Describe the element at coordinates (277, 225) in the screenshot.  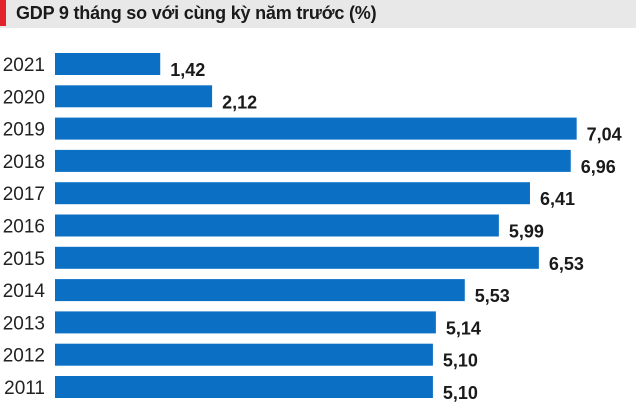
I see `bar-2016` at that location.